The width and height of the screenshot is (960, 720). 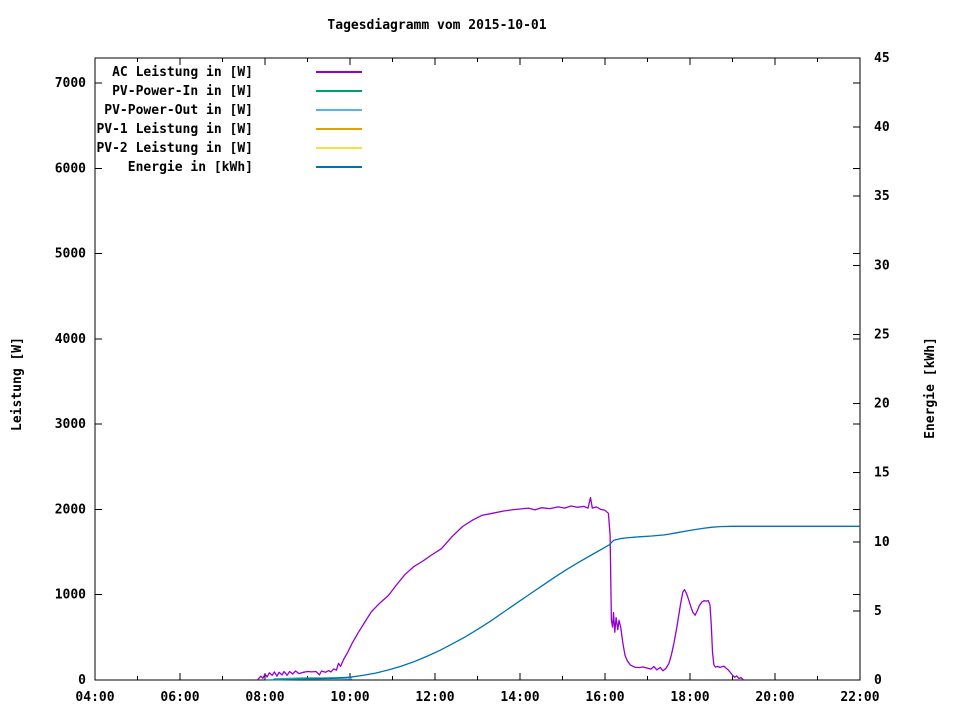 What do you see at coordinates (182, 91) in the screenshot?
I see `legend-label: PV-Power-In in [W]` at bounding box center [182, 91].